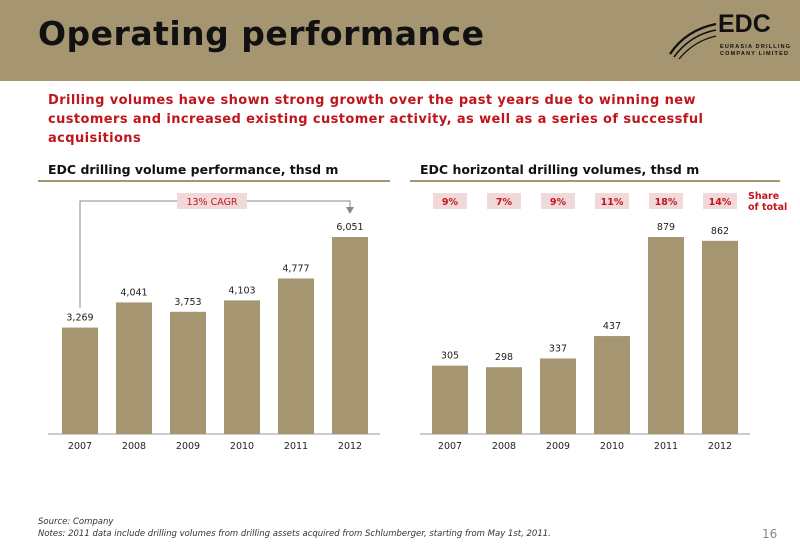 The width and height of the screenshot is (800, 554). Describe the element at coordinates (188, 446) in the screenshot. I see `left-tick-label-2009: 2009` at that location.